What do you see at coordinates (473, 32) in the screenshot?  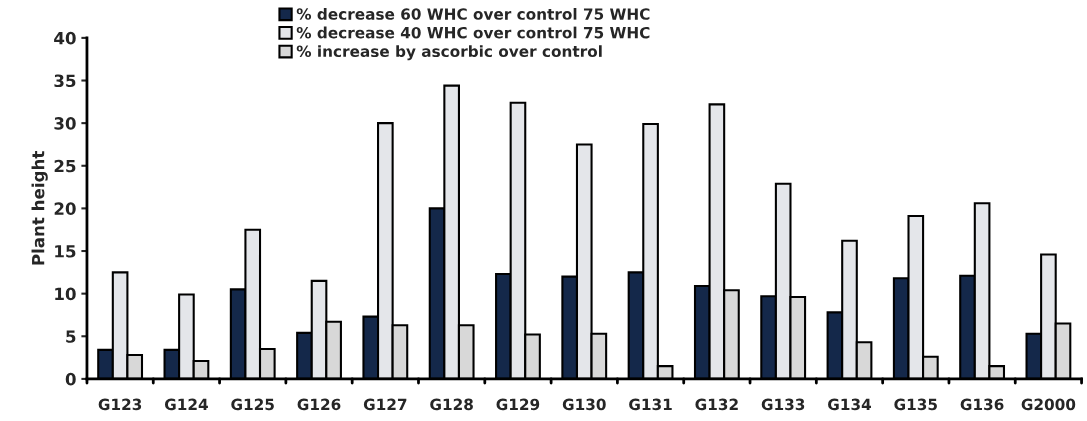 I see `legend-label: % decrease 40 WHC over control 75 WHC` at bounding box center [473, 32].